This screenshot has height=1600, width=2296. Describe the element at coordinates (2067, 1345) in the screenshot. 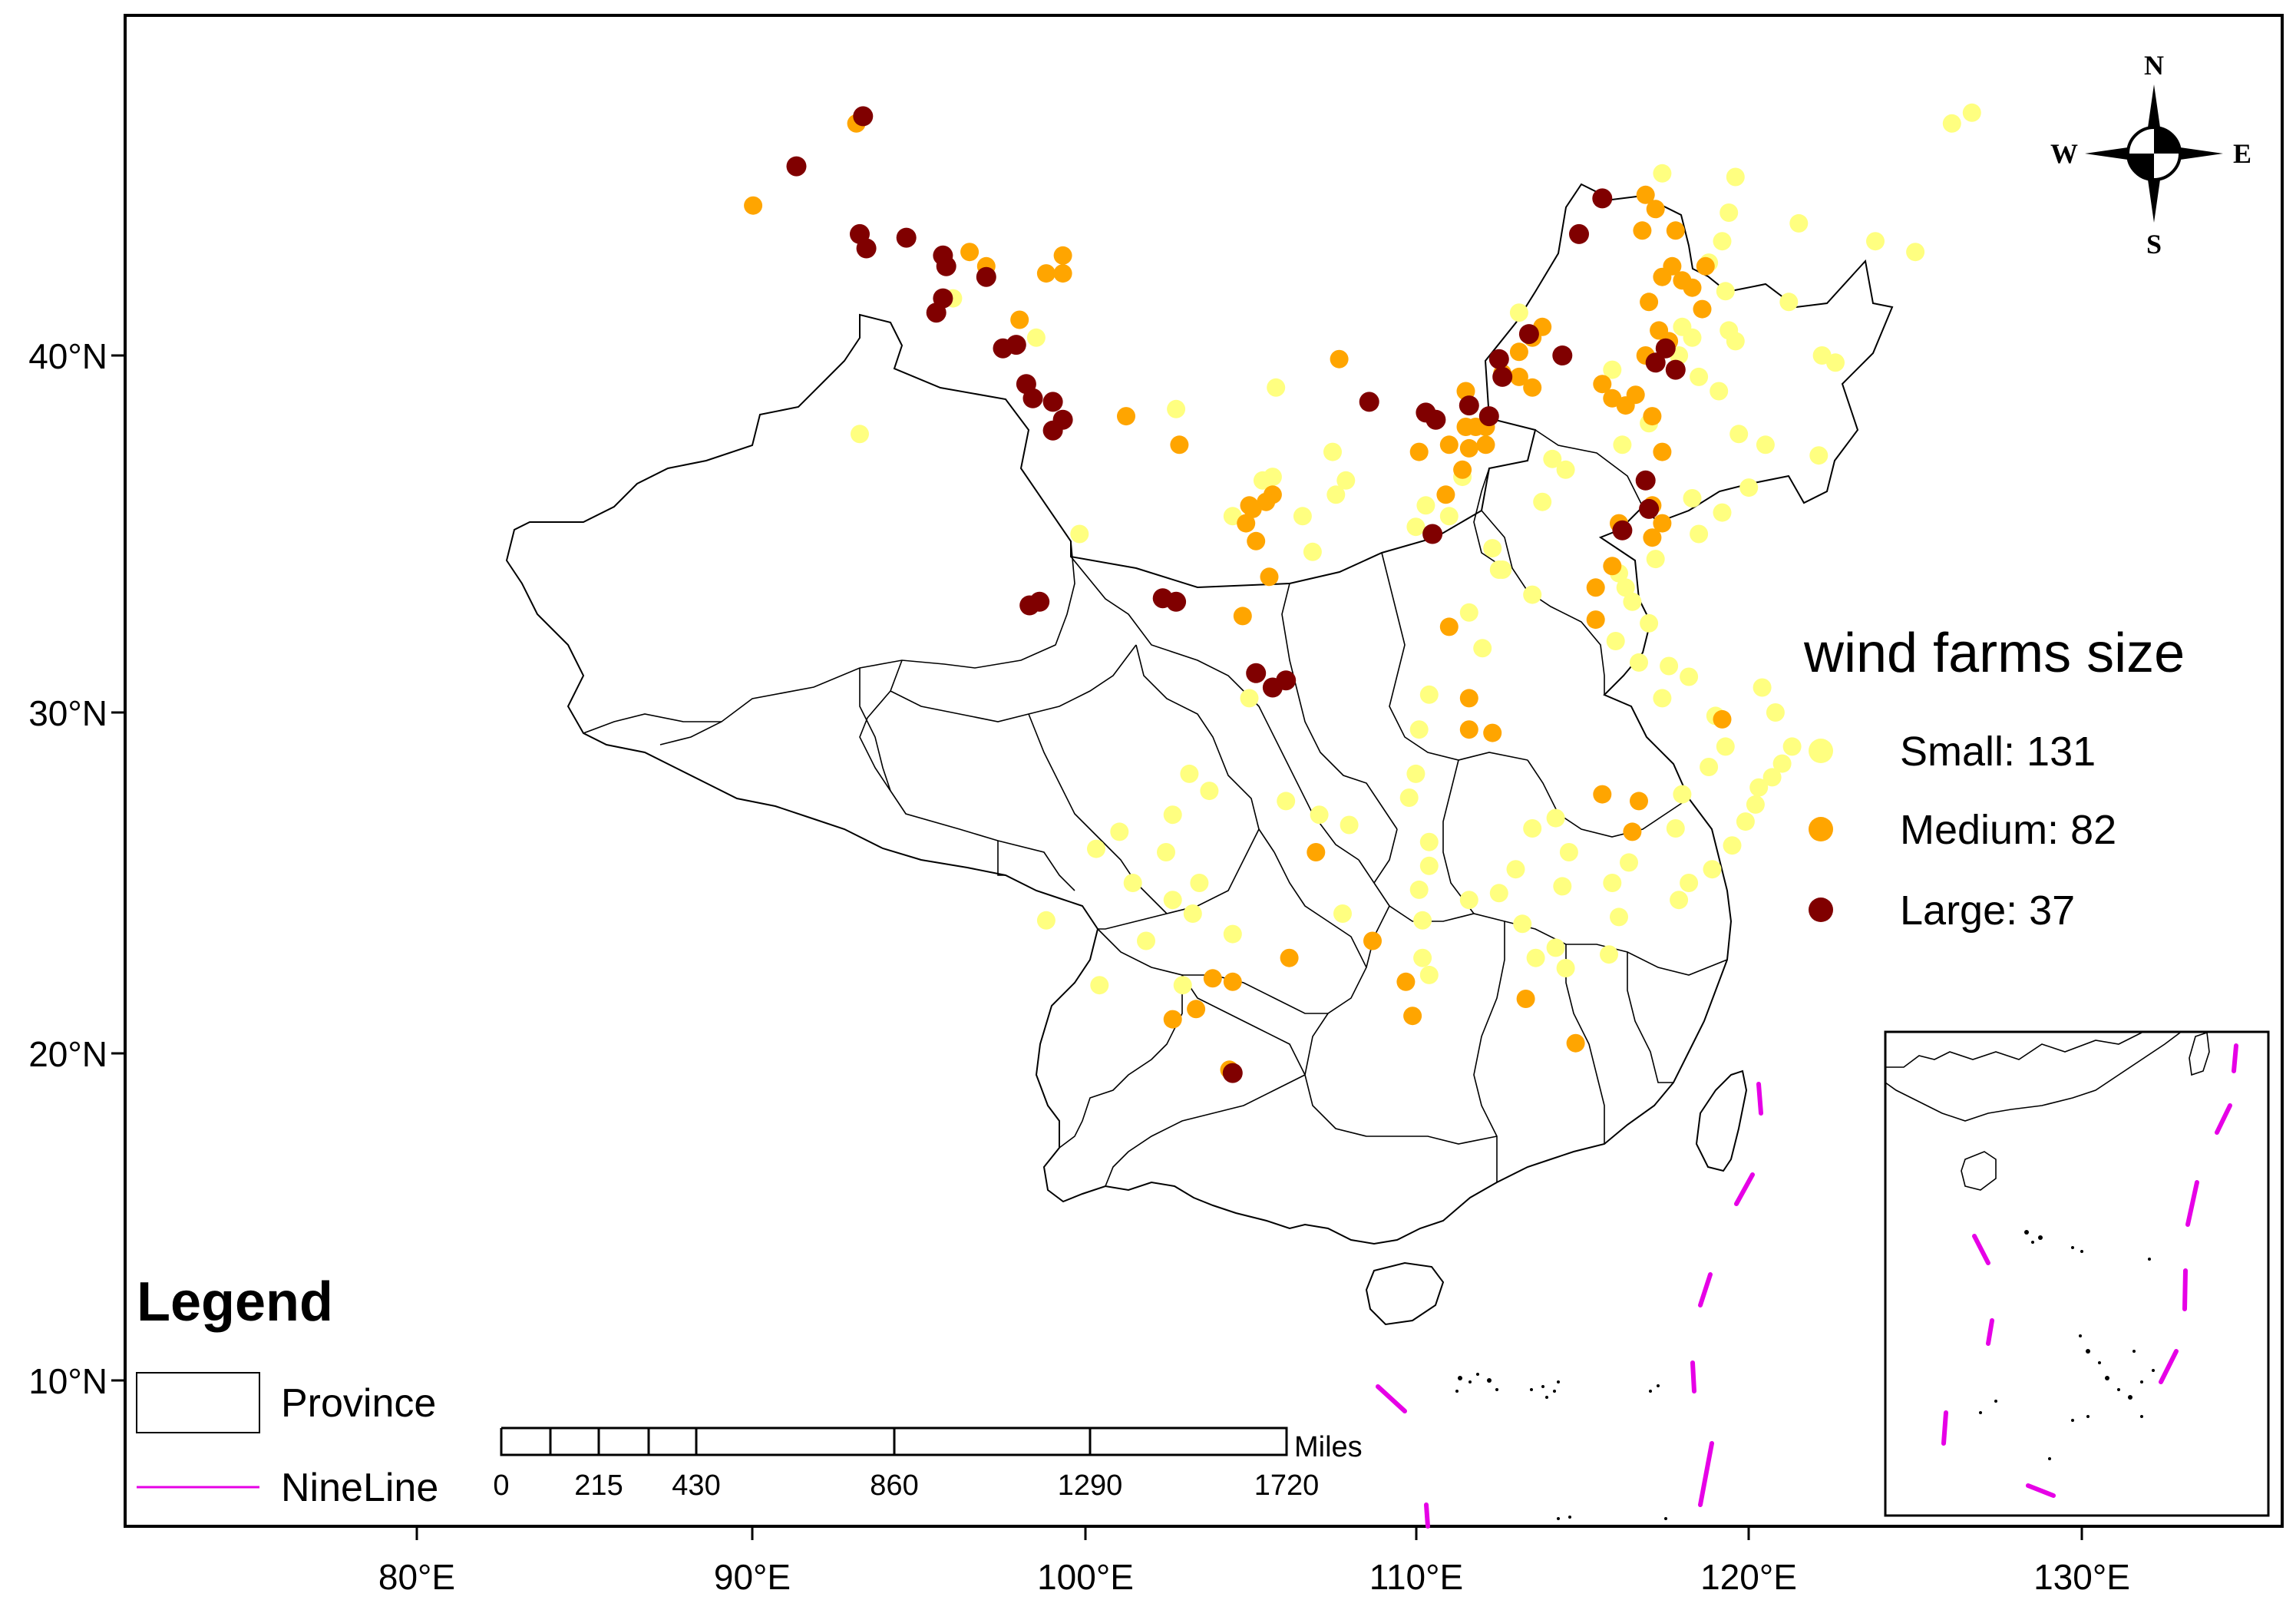

I see `inset-islands` at that location.